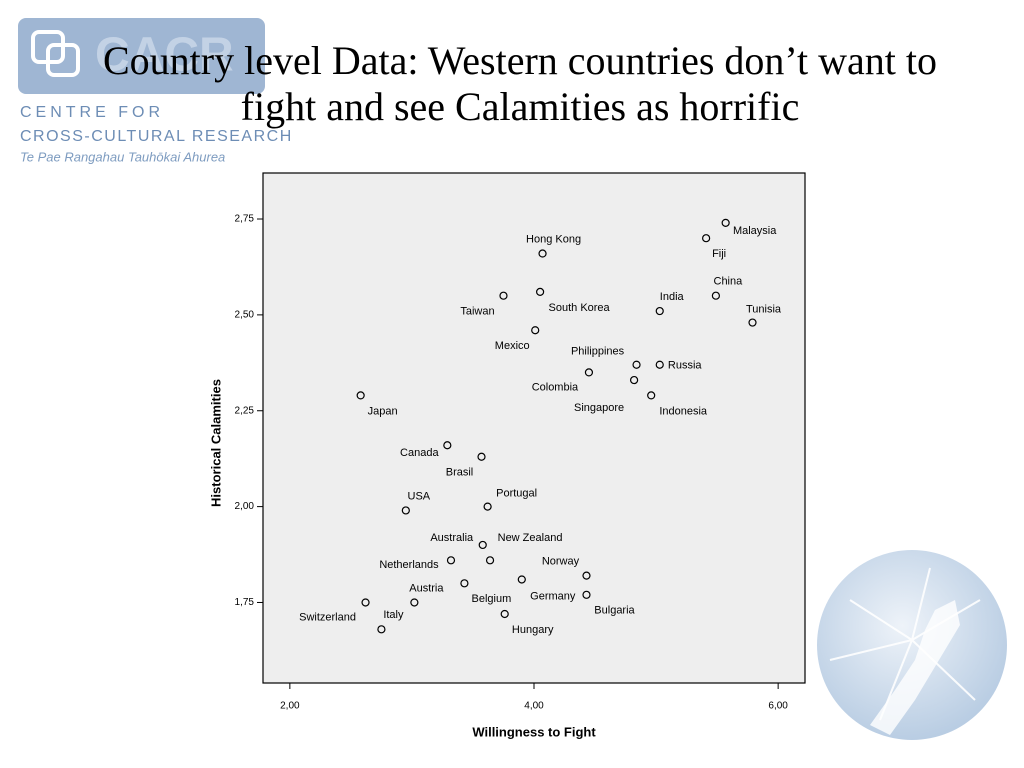  I want to click on point-label: Germany, so click(553, 596).